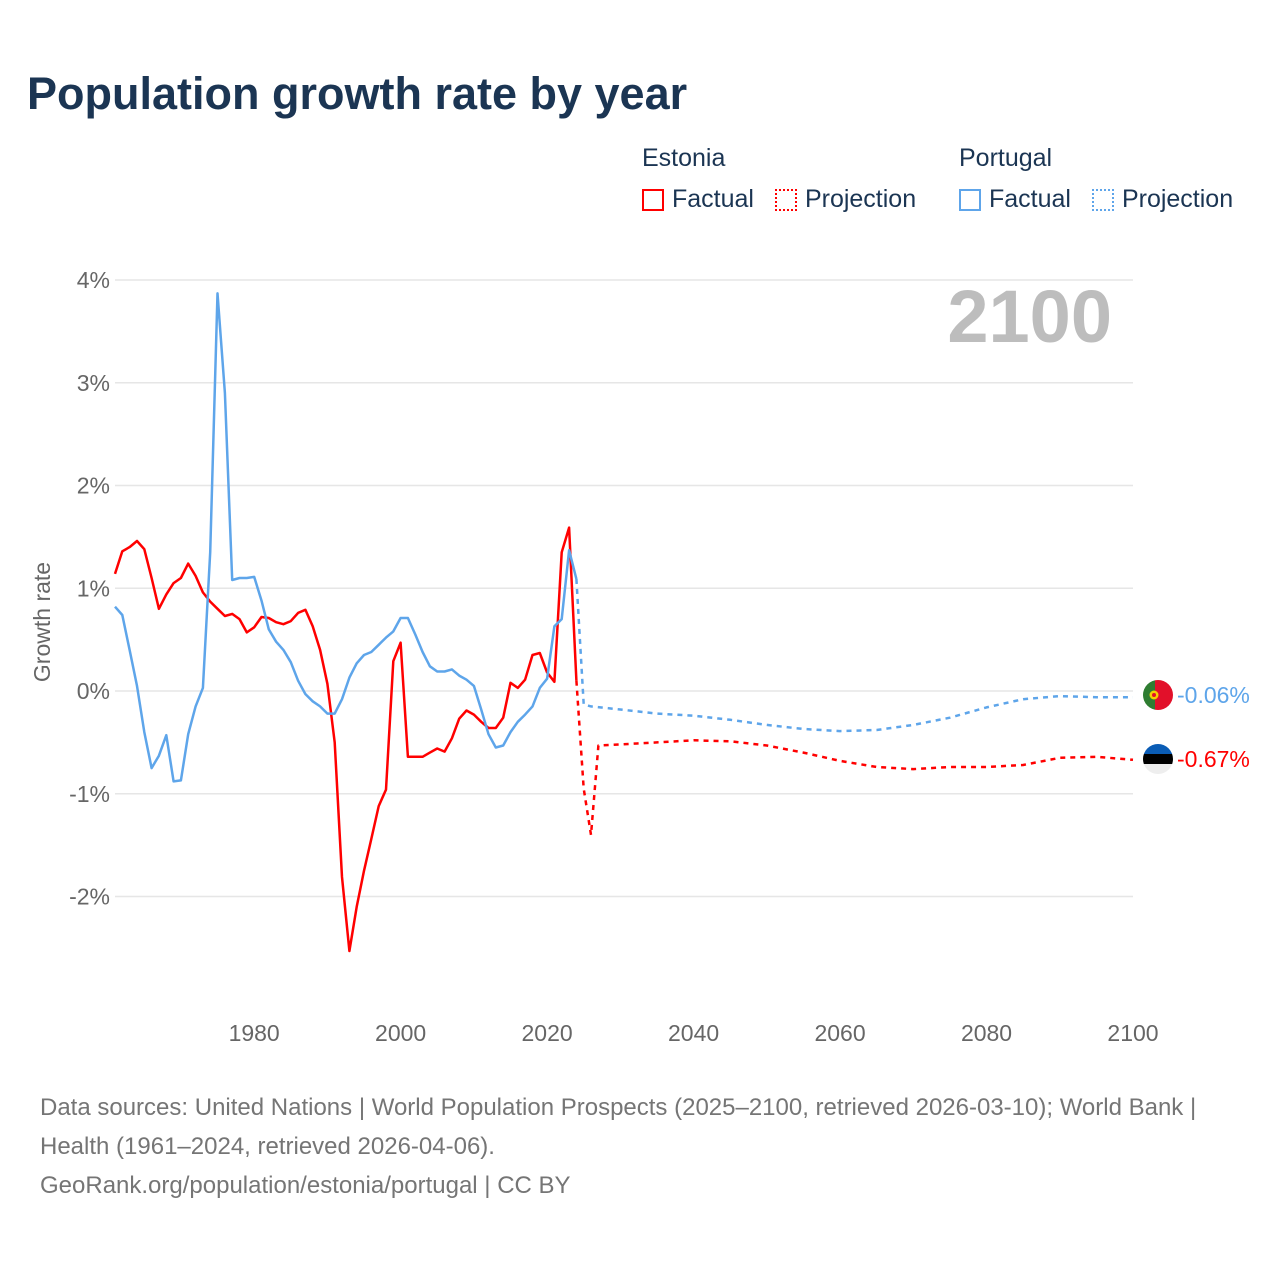 The height and width of the screenshot is (1280, 1280). What do you see at coordinates (1158, 695) in the screenshot?
I see `portugal-flag-icon` at bounding box center [1158, 695].